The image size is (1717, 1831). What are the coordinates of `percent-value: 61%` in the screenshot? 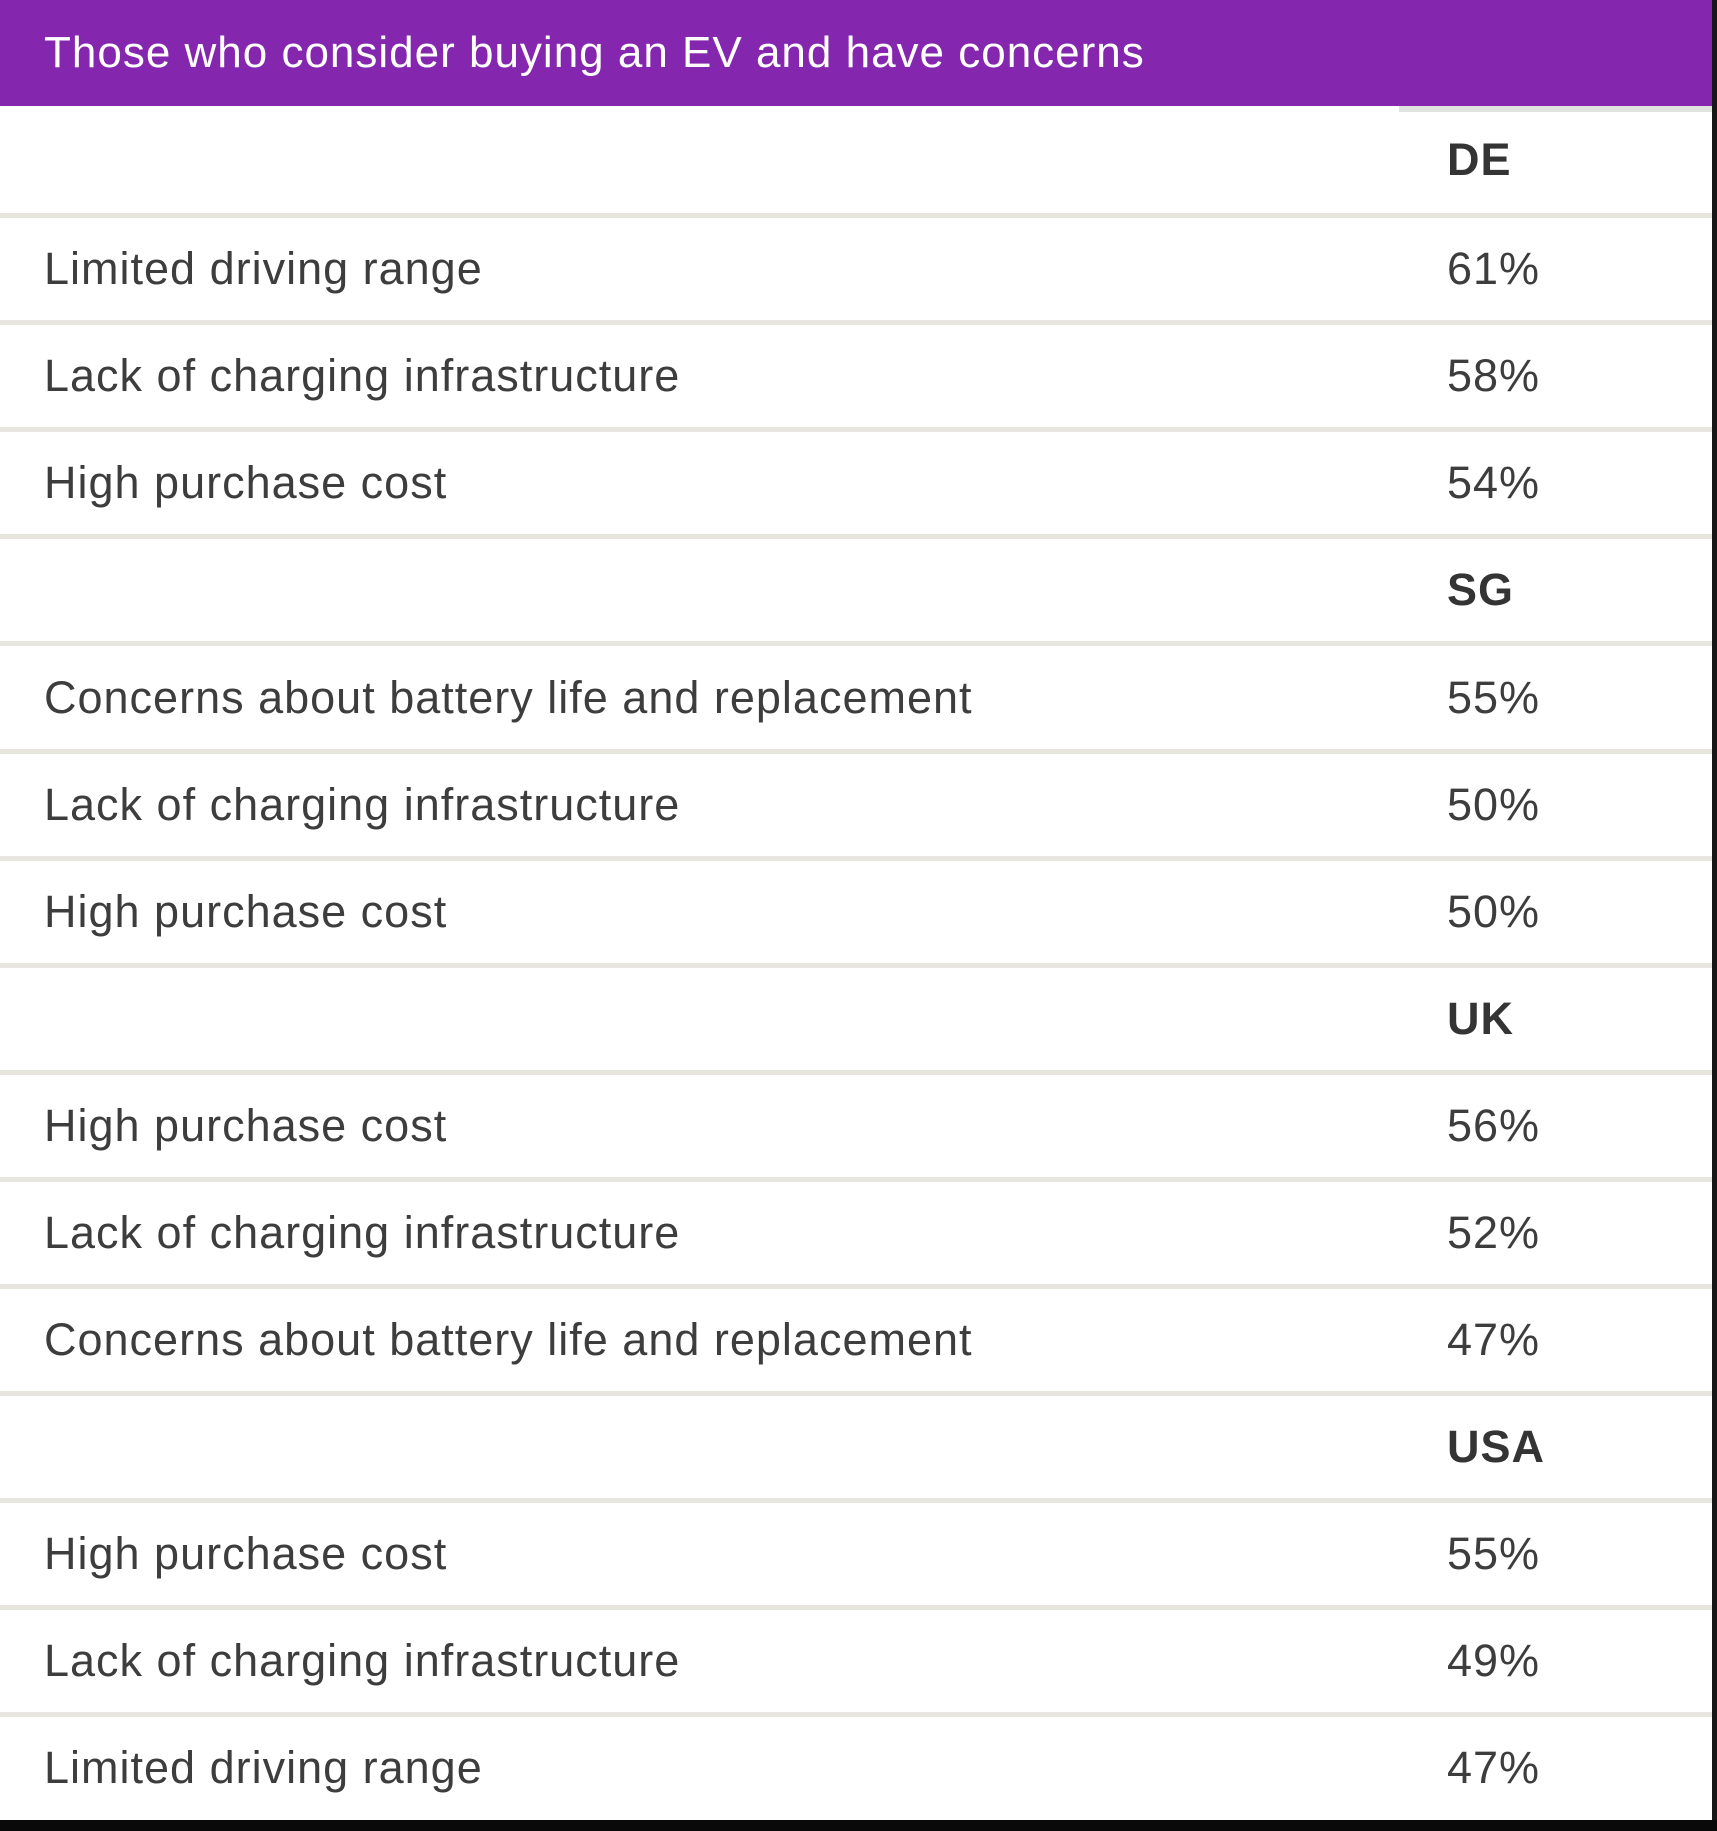 It's located at (1494, 269).